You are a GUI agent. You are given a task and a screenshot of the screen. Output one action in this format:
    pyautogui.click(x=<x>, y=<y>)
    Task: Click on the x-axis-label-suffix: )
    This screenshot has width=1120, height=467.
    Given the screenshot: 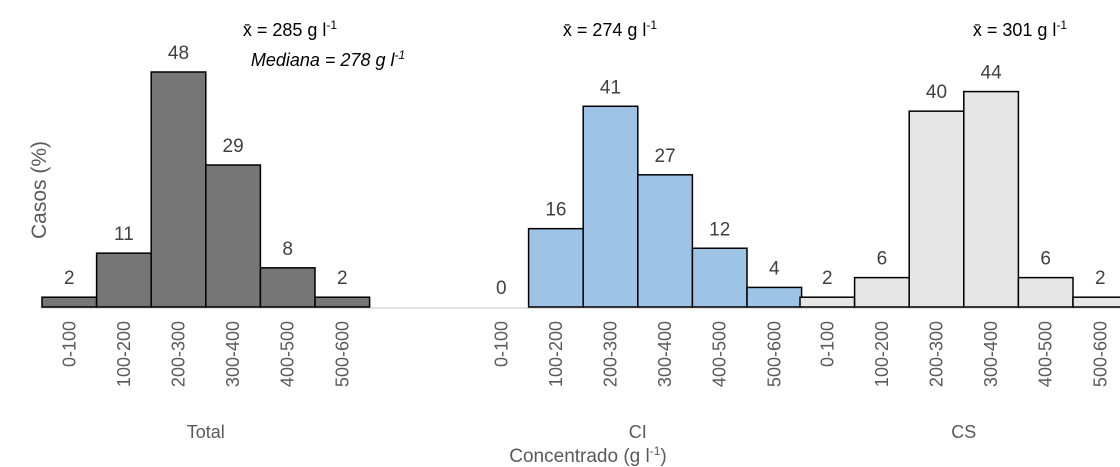 What is the action you would take?
    pyautogui.click(x=663, y=456)
    